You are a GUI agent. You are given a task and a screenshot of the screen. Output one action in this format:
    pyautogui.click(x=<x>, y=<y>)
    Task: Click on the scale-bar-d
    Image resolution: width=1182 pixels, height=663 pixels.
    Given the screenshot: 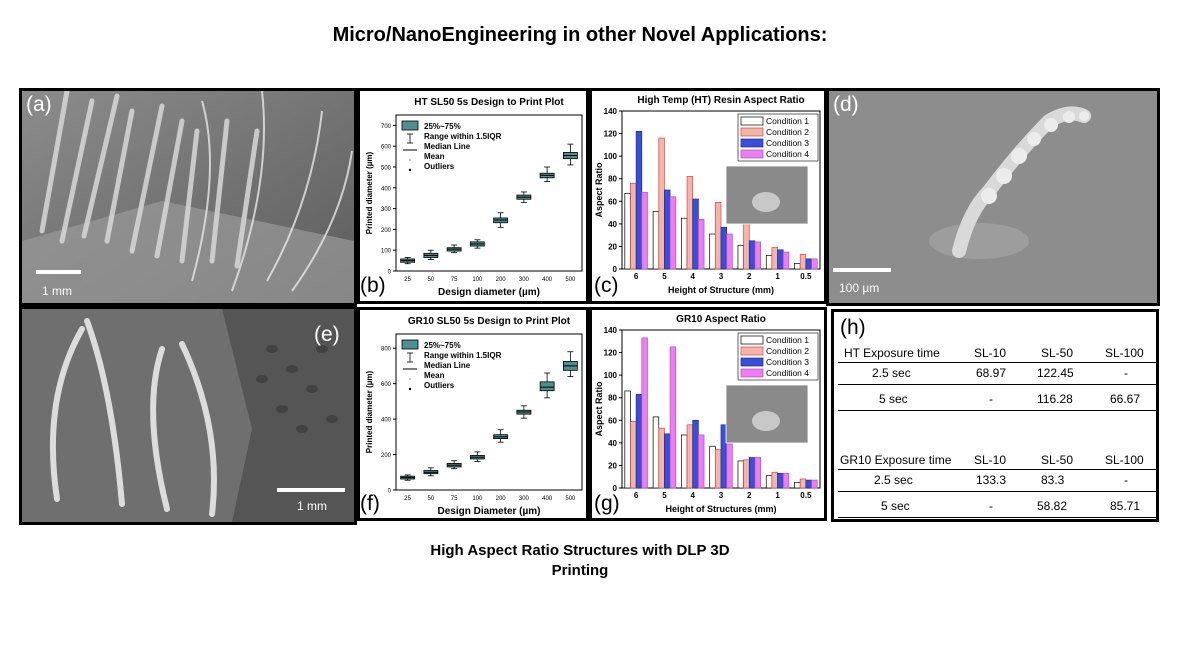 What is the action you would take?
    pyautogui.click(x=862, y=270)
    